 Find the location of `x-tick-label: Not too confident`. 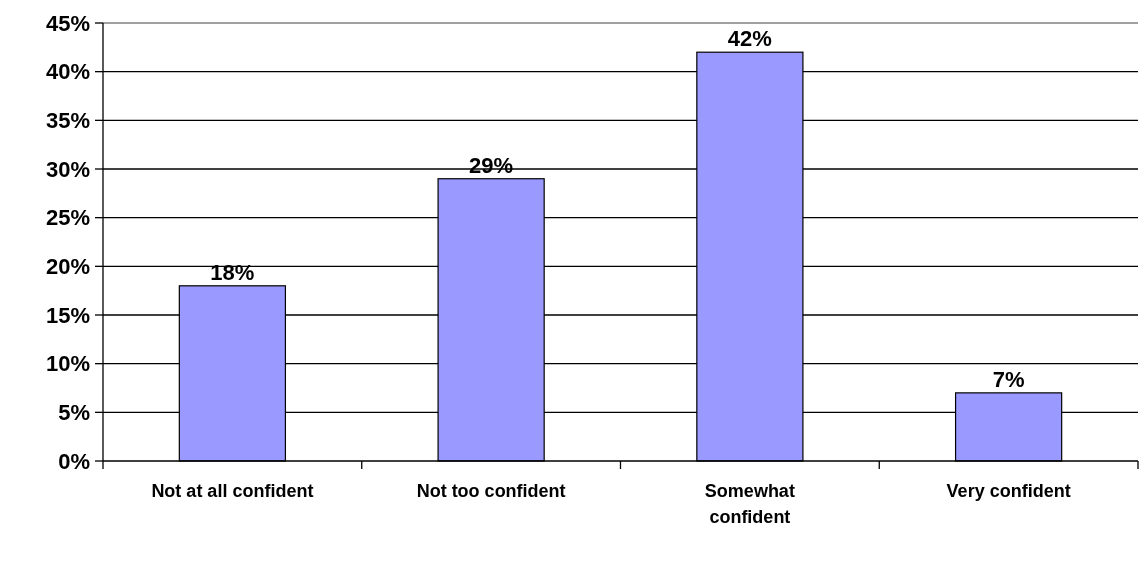

x-tick-label: Not too confident is located at coordinates (491, 491).